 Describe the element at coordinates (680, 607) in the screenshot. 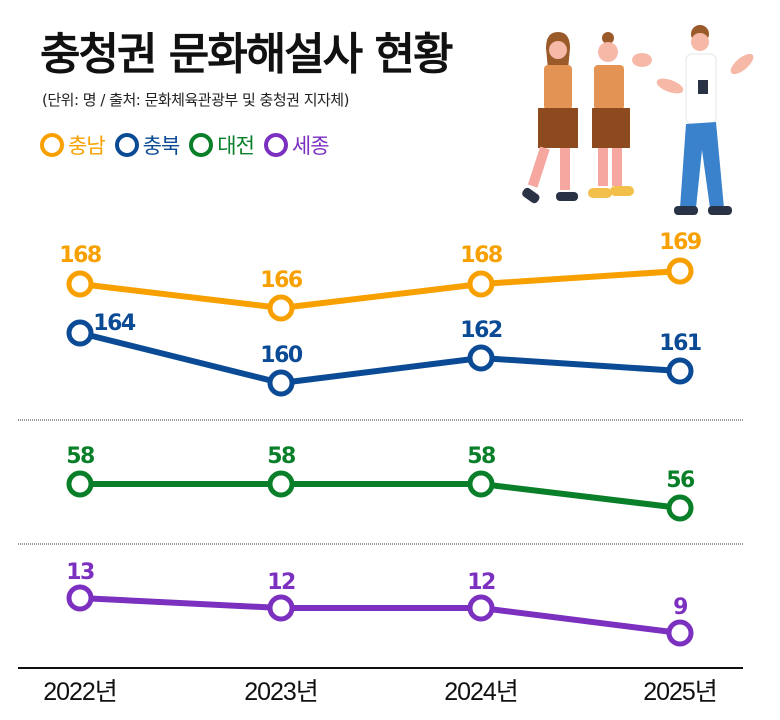

I see `data-label: 9` at that location.